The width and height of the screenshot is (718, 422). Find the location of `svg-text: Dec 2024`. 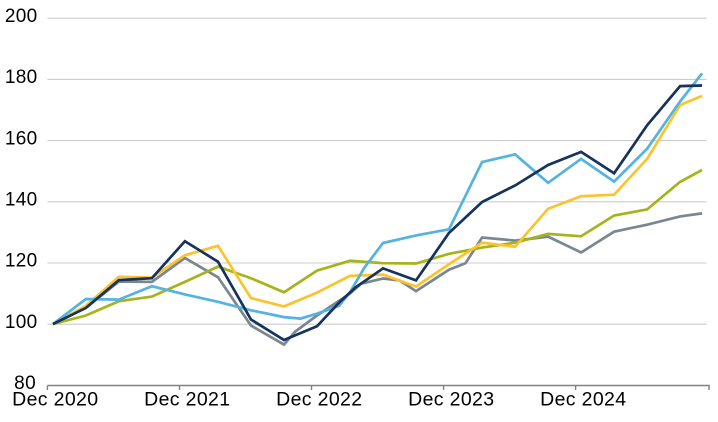

svg-text: Dec 2024 is located at coordinates (583, 400).